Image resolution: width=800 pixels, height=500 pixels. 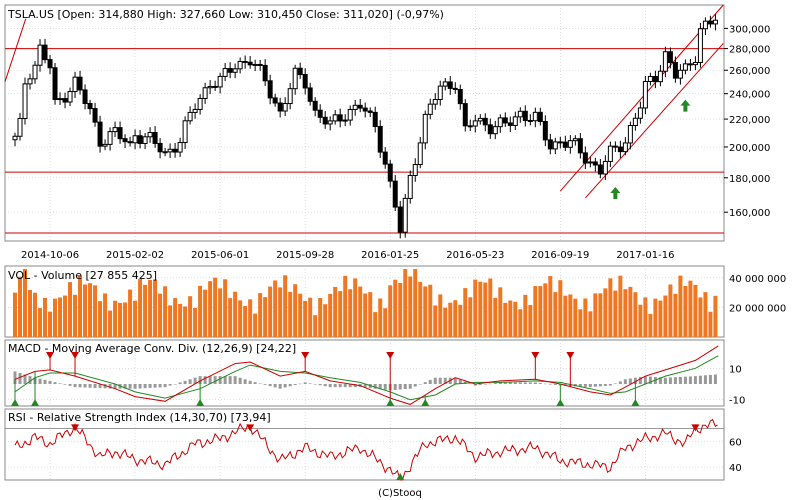 I want to click on x-tick-label: 2016-05-23, so click(x=475, y=255).